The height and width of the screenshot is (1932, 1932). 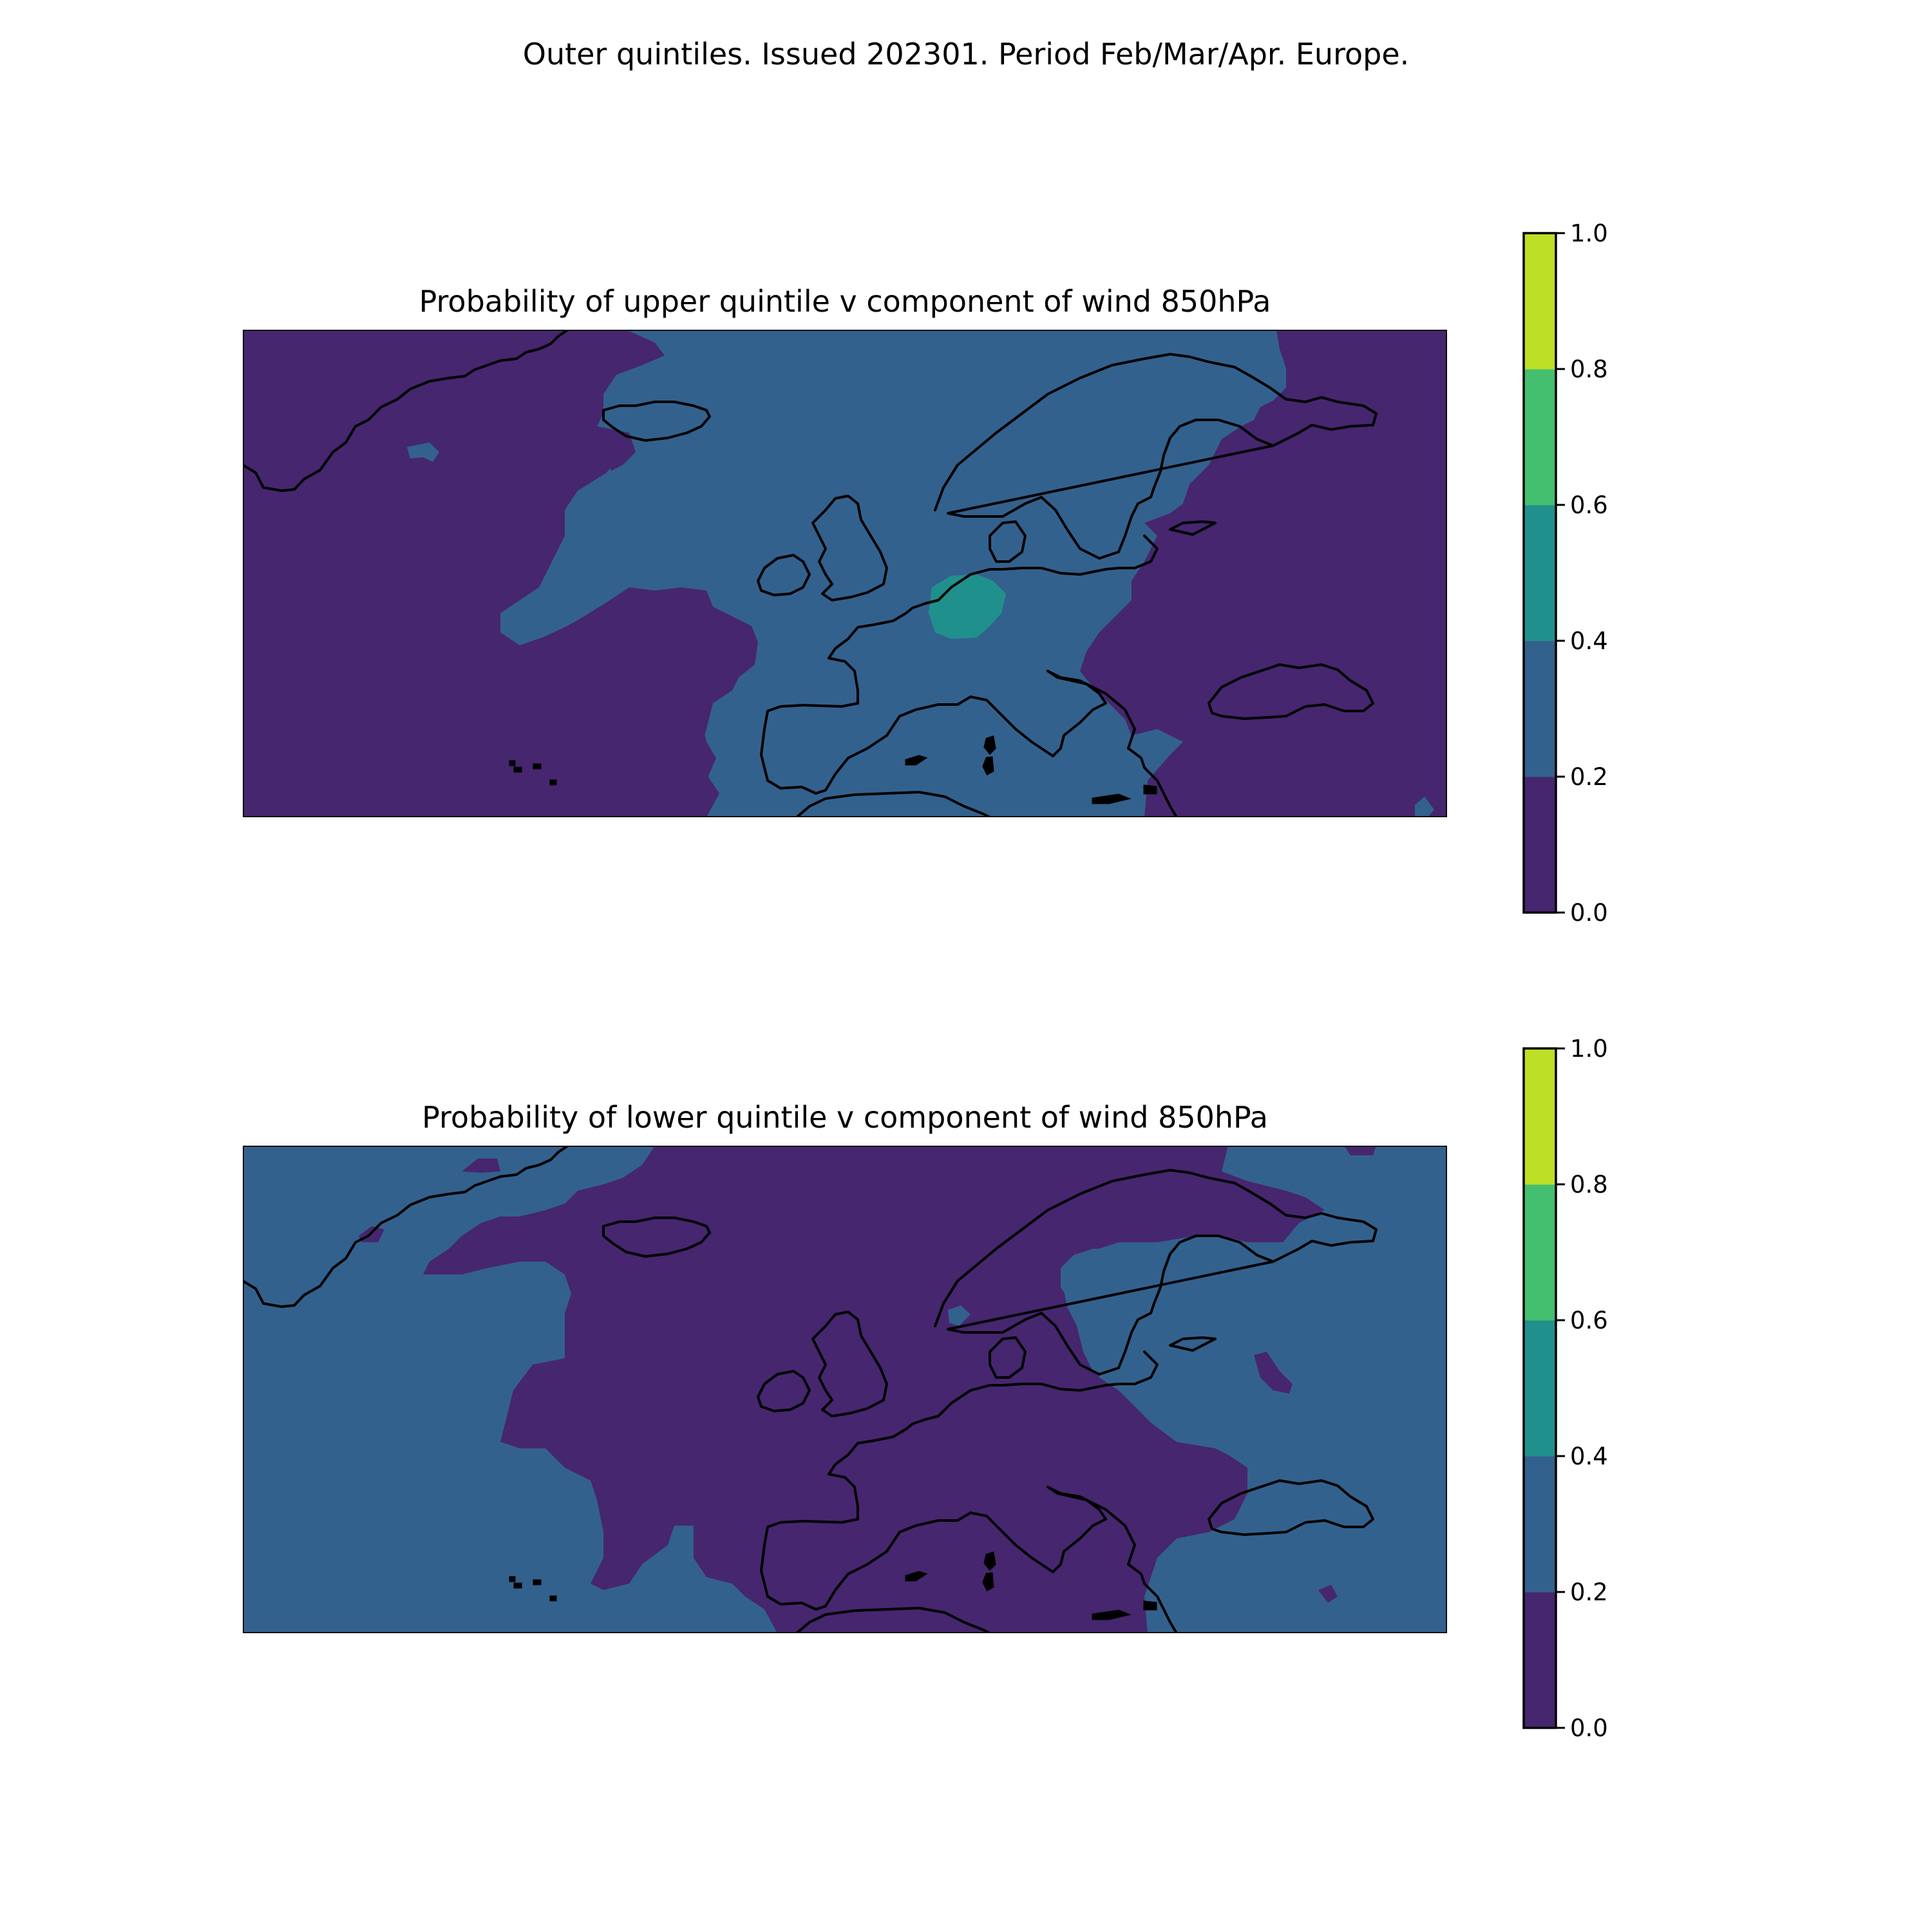 I want to click on region-class-0.2-0.4, so click(x=835, y=573).